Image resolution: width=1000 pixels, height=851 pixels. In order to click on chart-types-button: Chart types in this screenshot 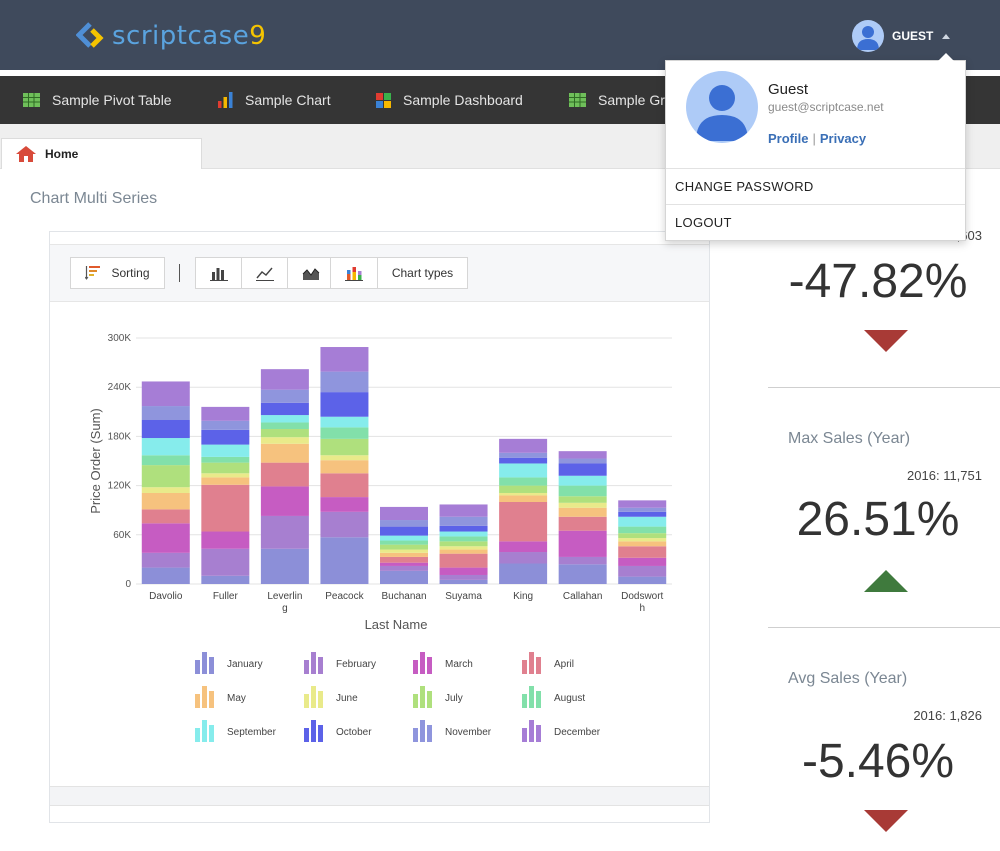, I will do `click(422, 273)`.